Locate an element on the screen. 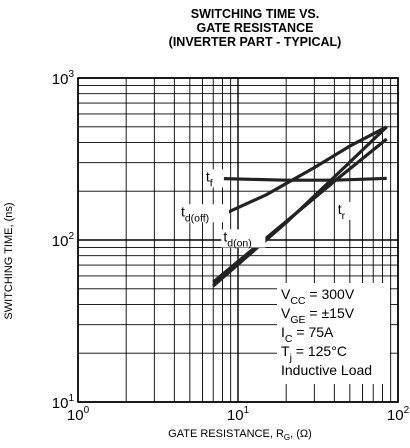 The height and width of the screenshot is (448, 410). condition-line-3: Tj = 125°C is located at coordinates (314, 353).